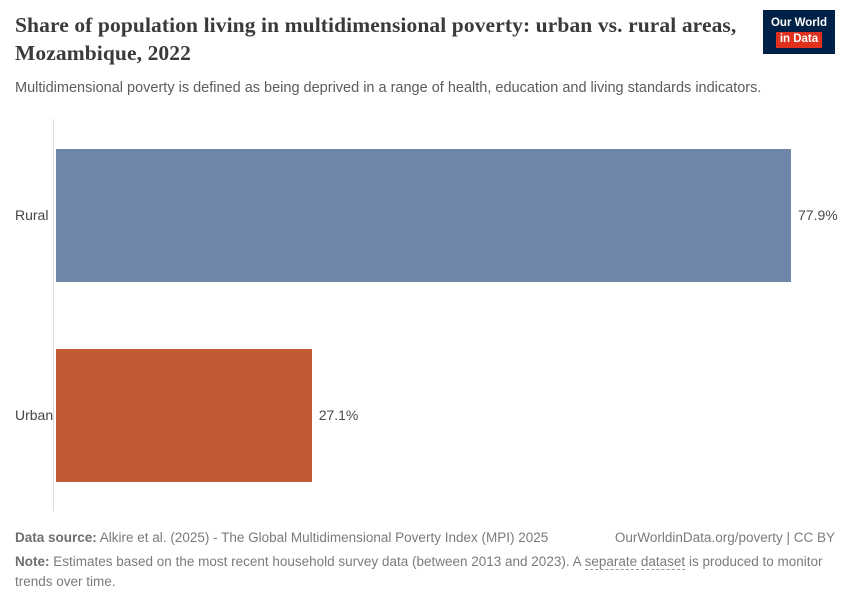 This screenshot has height=600, width=850. What do you see at coordinates (798, 23) in the screenshot?
I see `owid-logo-line1: Our World` at bounding box center [798, 23].